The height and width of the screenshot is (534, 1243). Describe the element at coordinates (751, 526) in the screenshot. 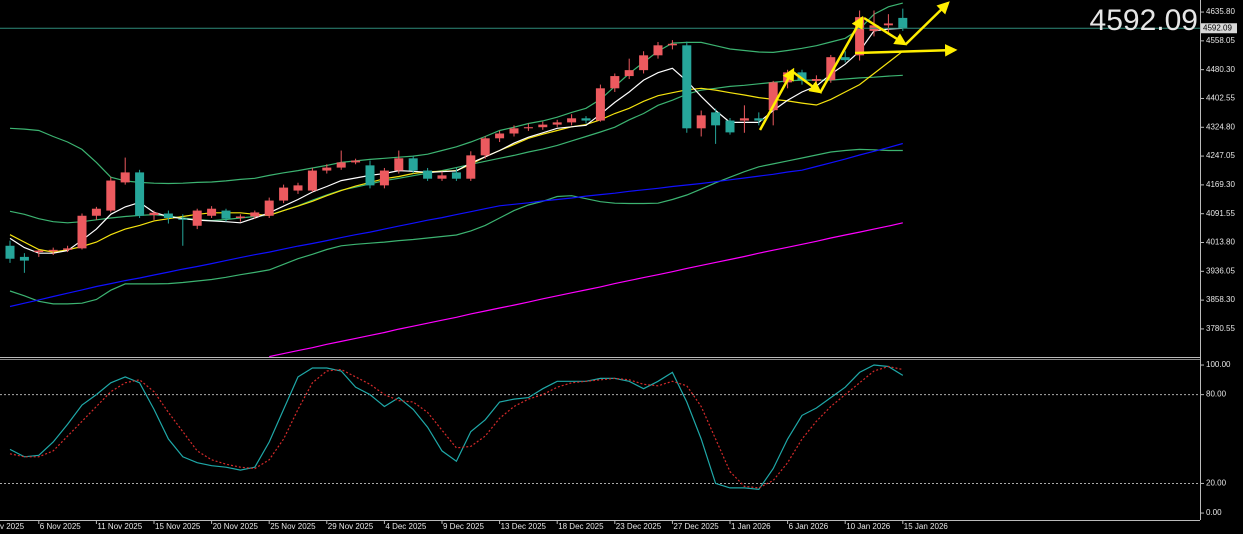

I see `x-tick-label: 1 Jan 2026` at that location.